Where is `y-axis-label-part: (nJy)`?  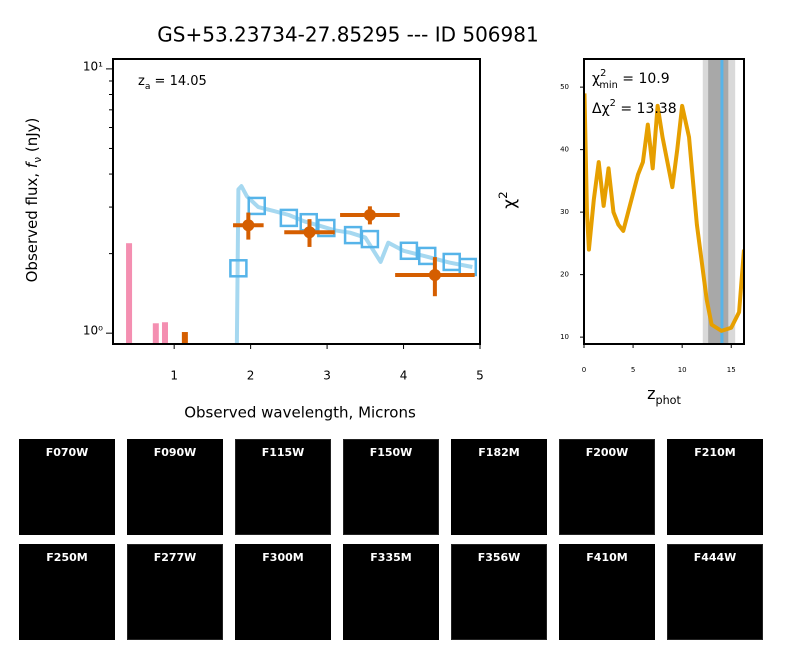 y-axis-label-part: (nJy) is located at coordinates (32, 137).